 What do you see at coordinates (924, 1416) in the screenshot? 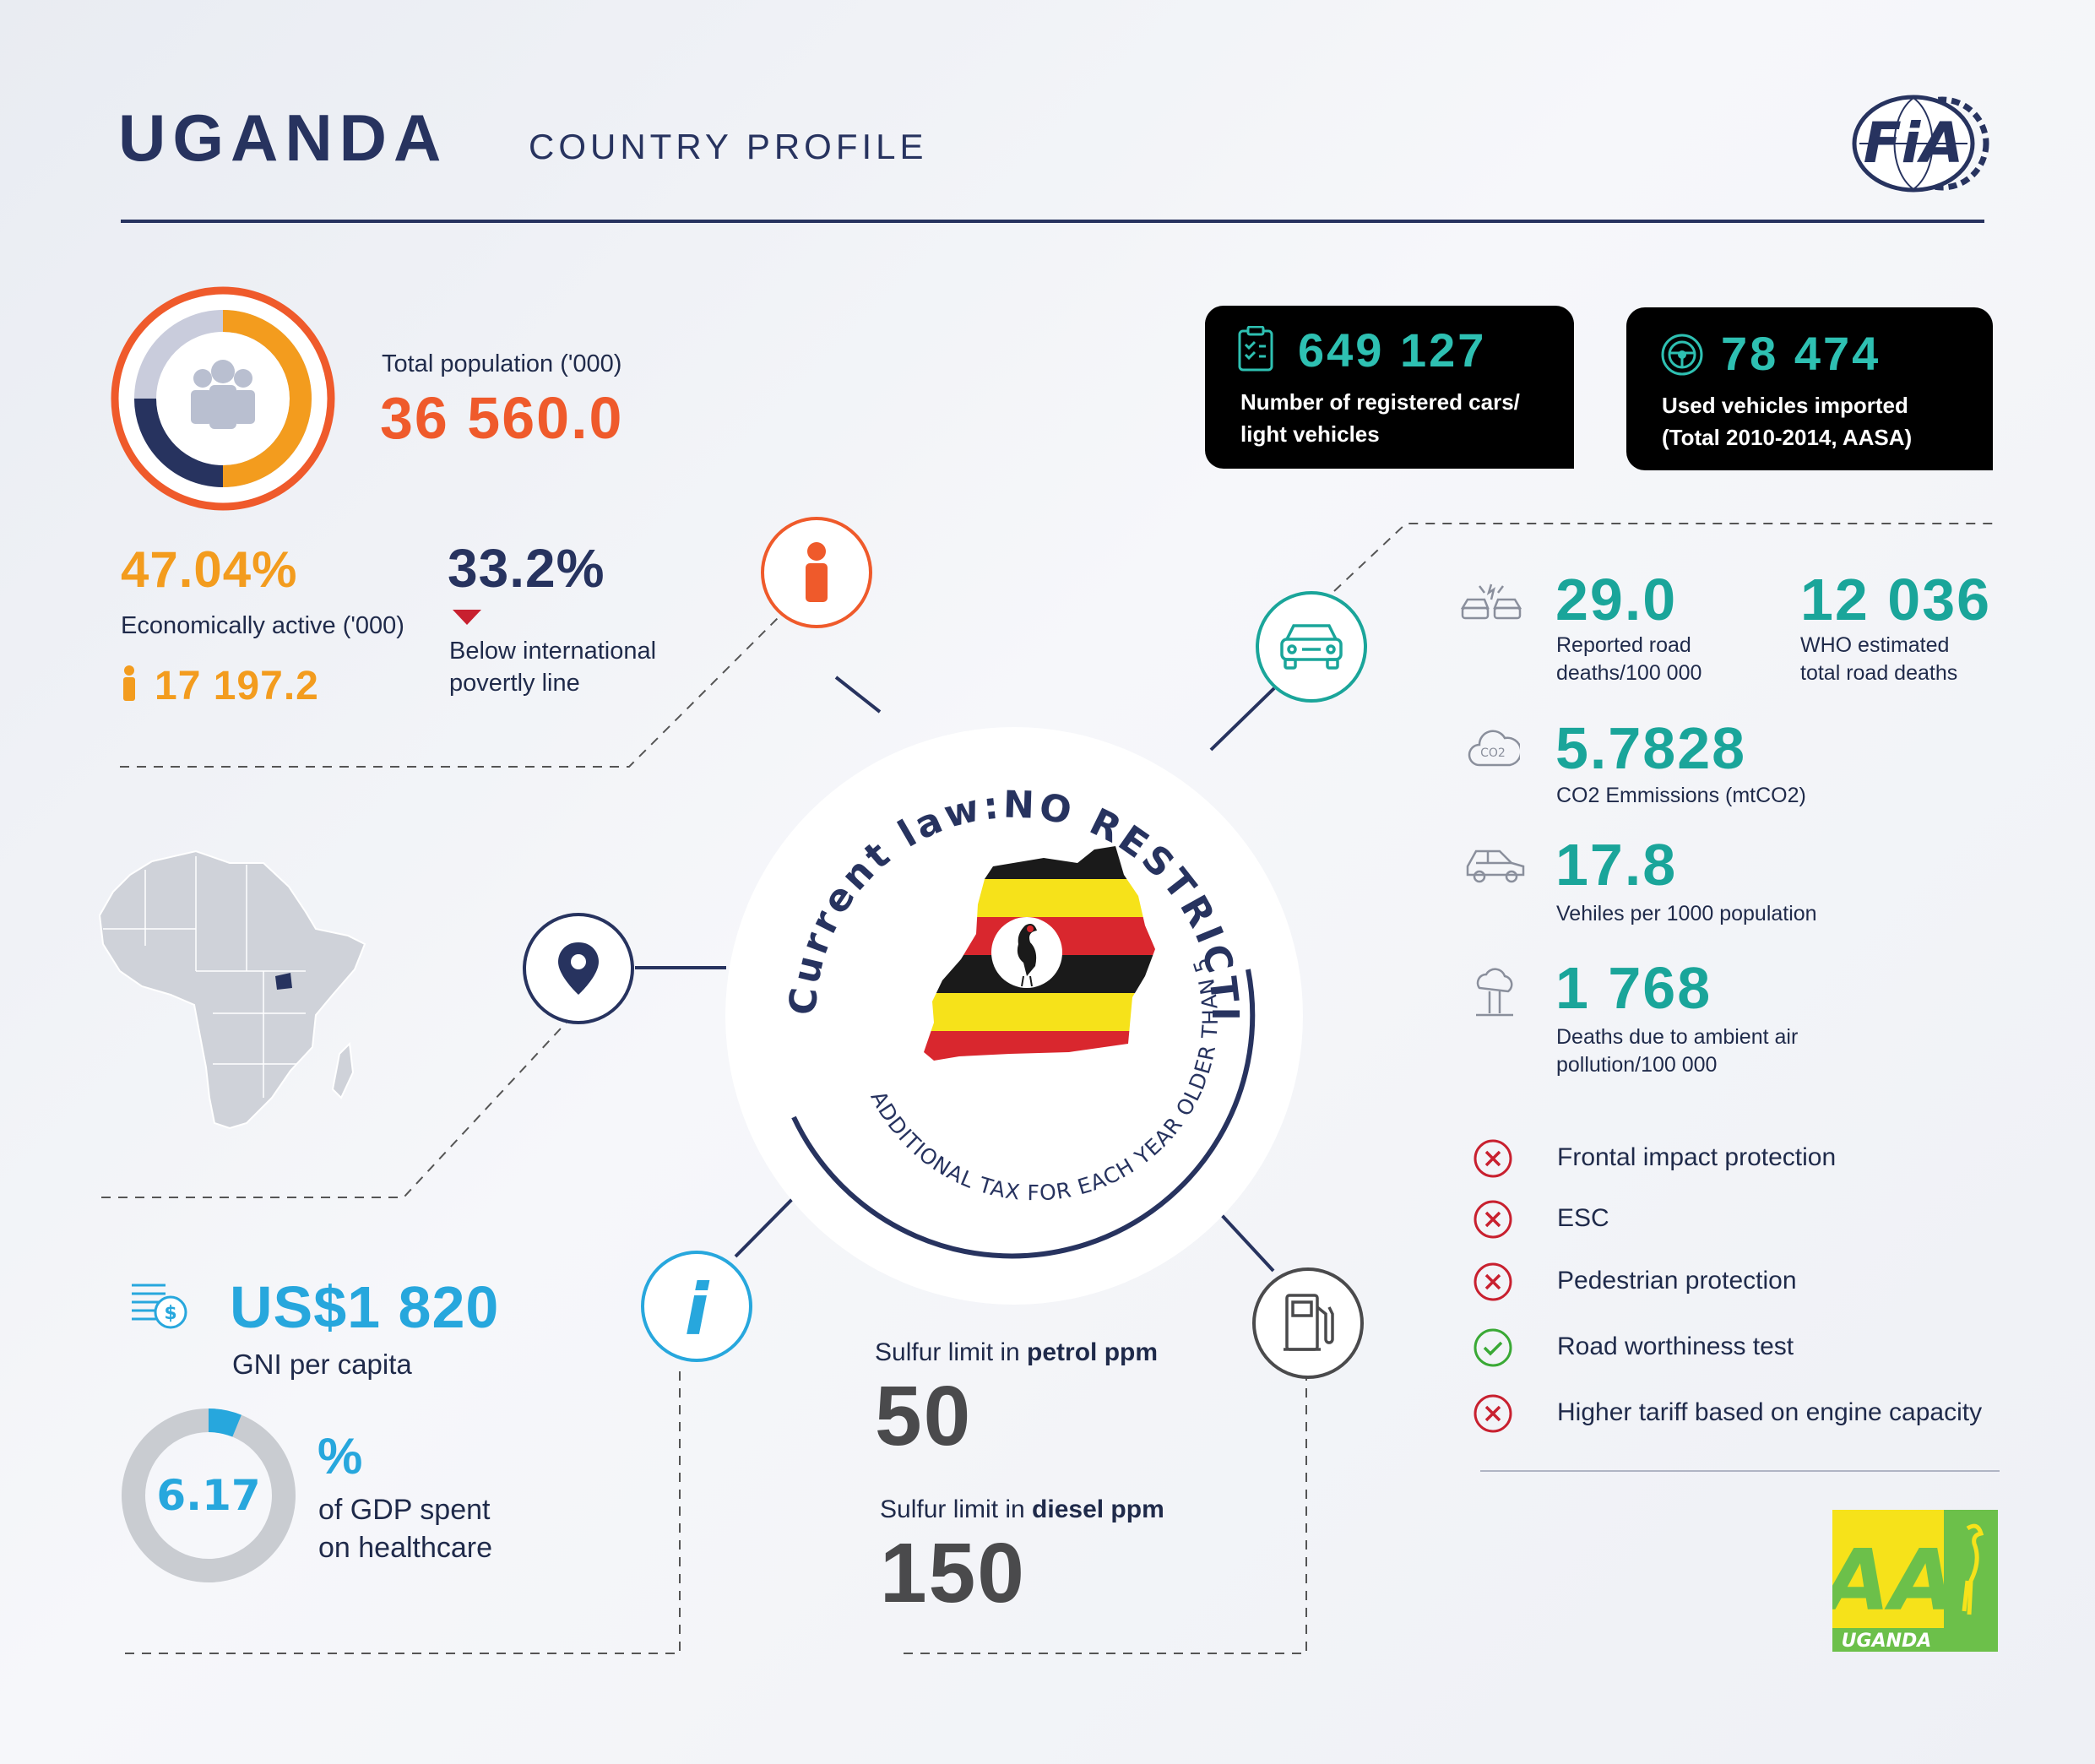
I see `sulfur-petrol-value: 50` at bounding box center [924, 1416].